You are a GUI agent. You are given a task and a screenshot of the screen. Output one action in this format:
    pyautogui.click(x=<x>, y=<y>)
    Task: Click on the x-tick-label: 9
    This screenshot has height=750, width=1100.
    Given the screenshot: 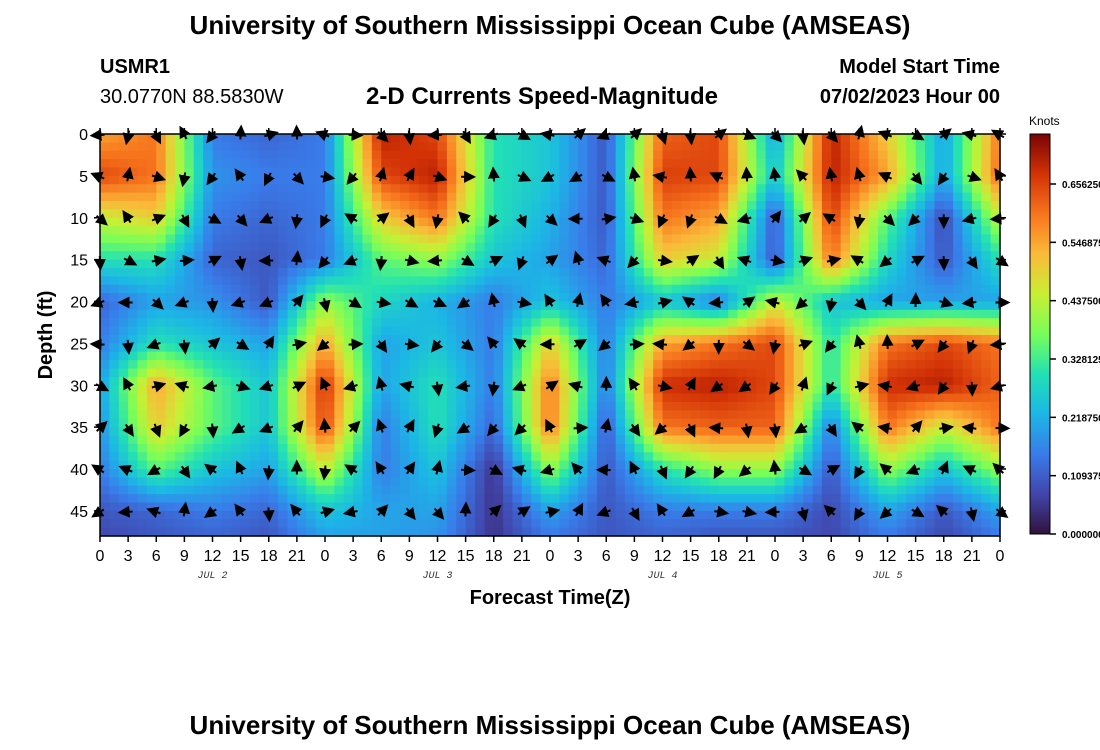 What is the action you would take?
    pyautogui.click(x=184, y=556)
    